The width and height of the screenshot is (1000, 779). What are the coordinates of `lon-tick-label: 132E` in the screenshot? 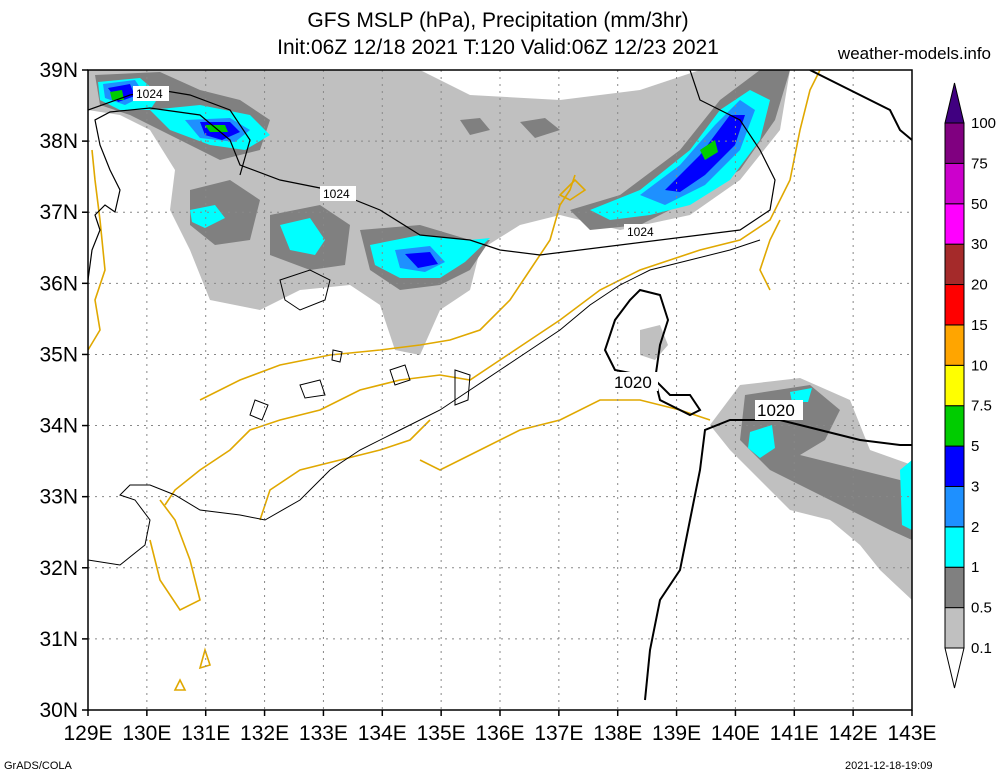 It's located at (264, 733).